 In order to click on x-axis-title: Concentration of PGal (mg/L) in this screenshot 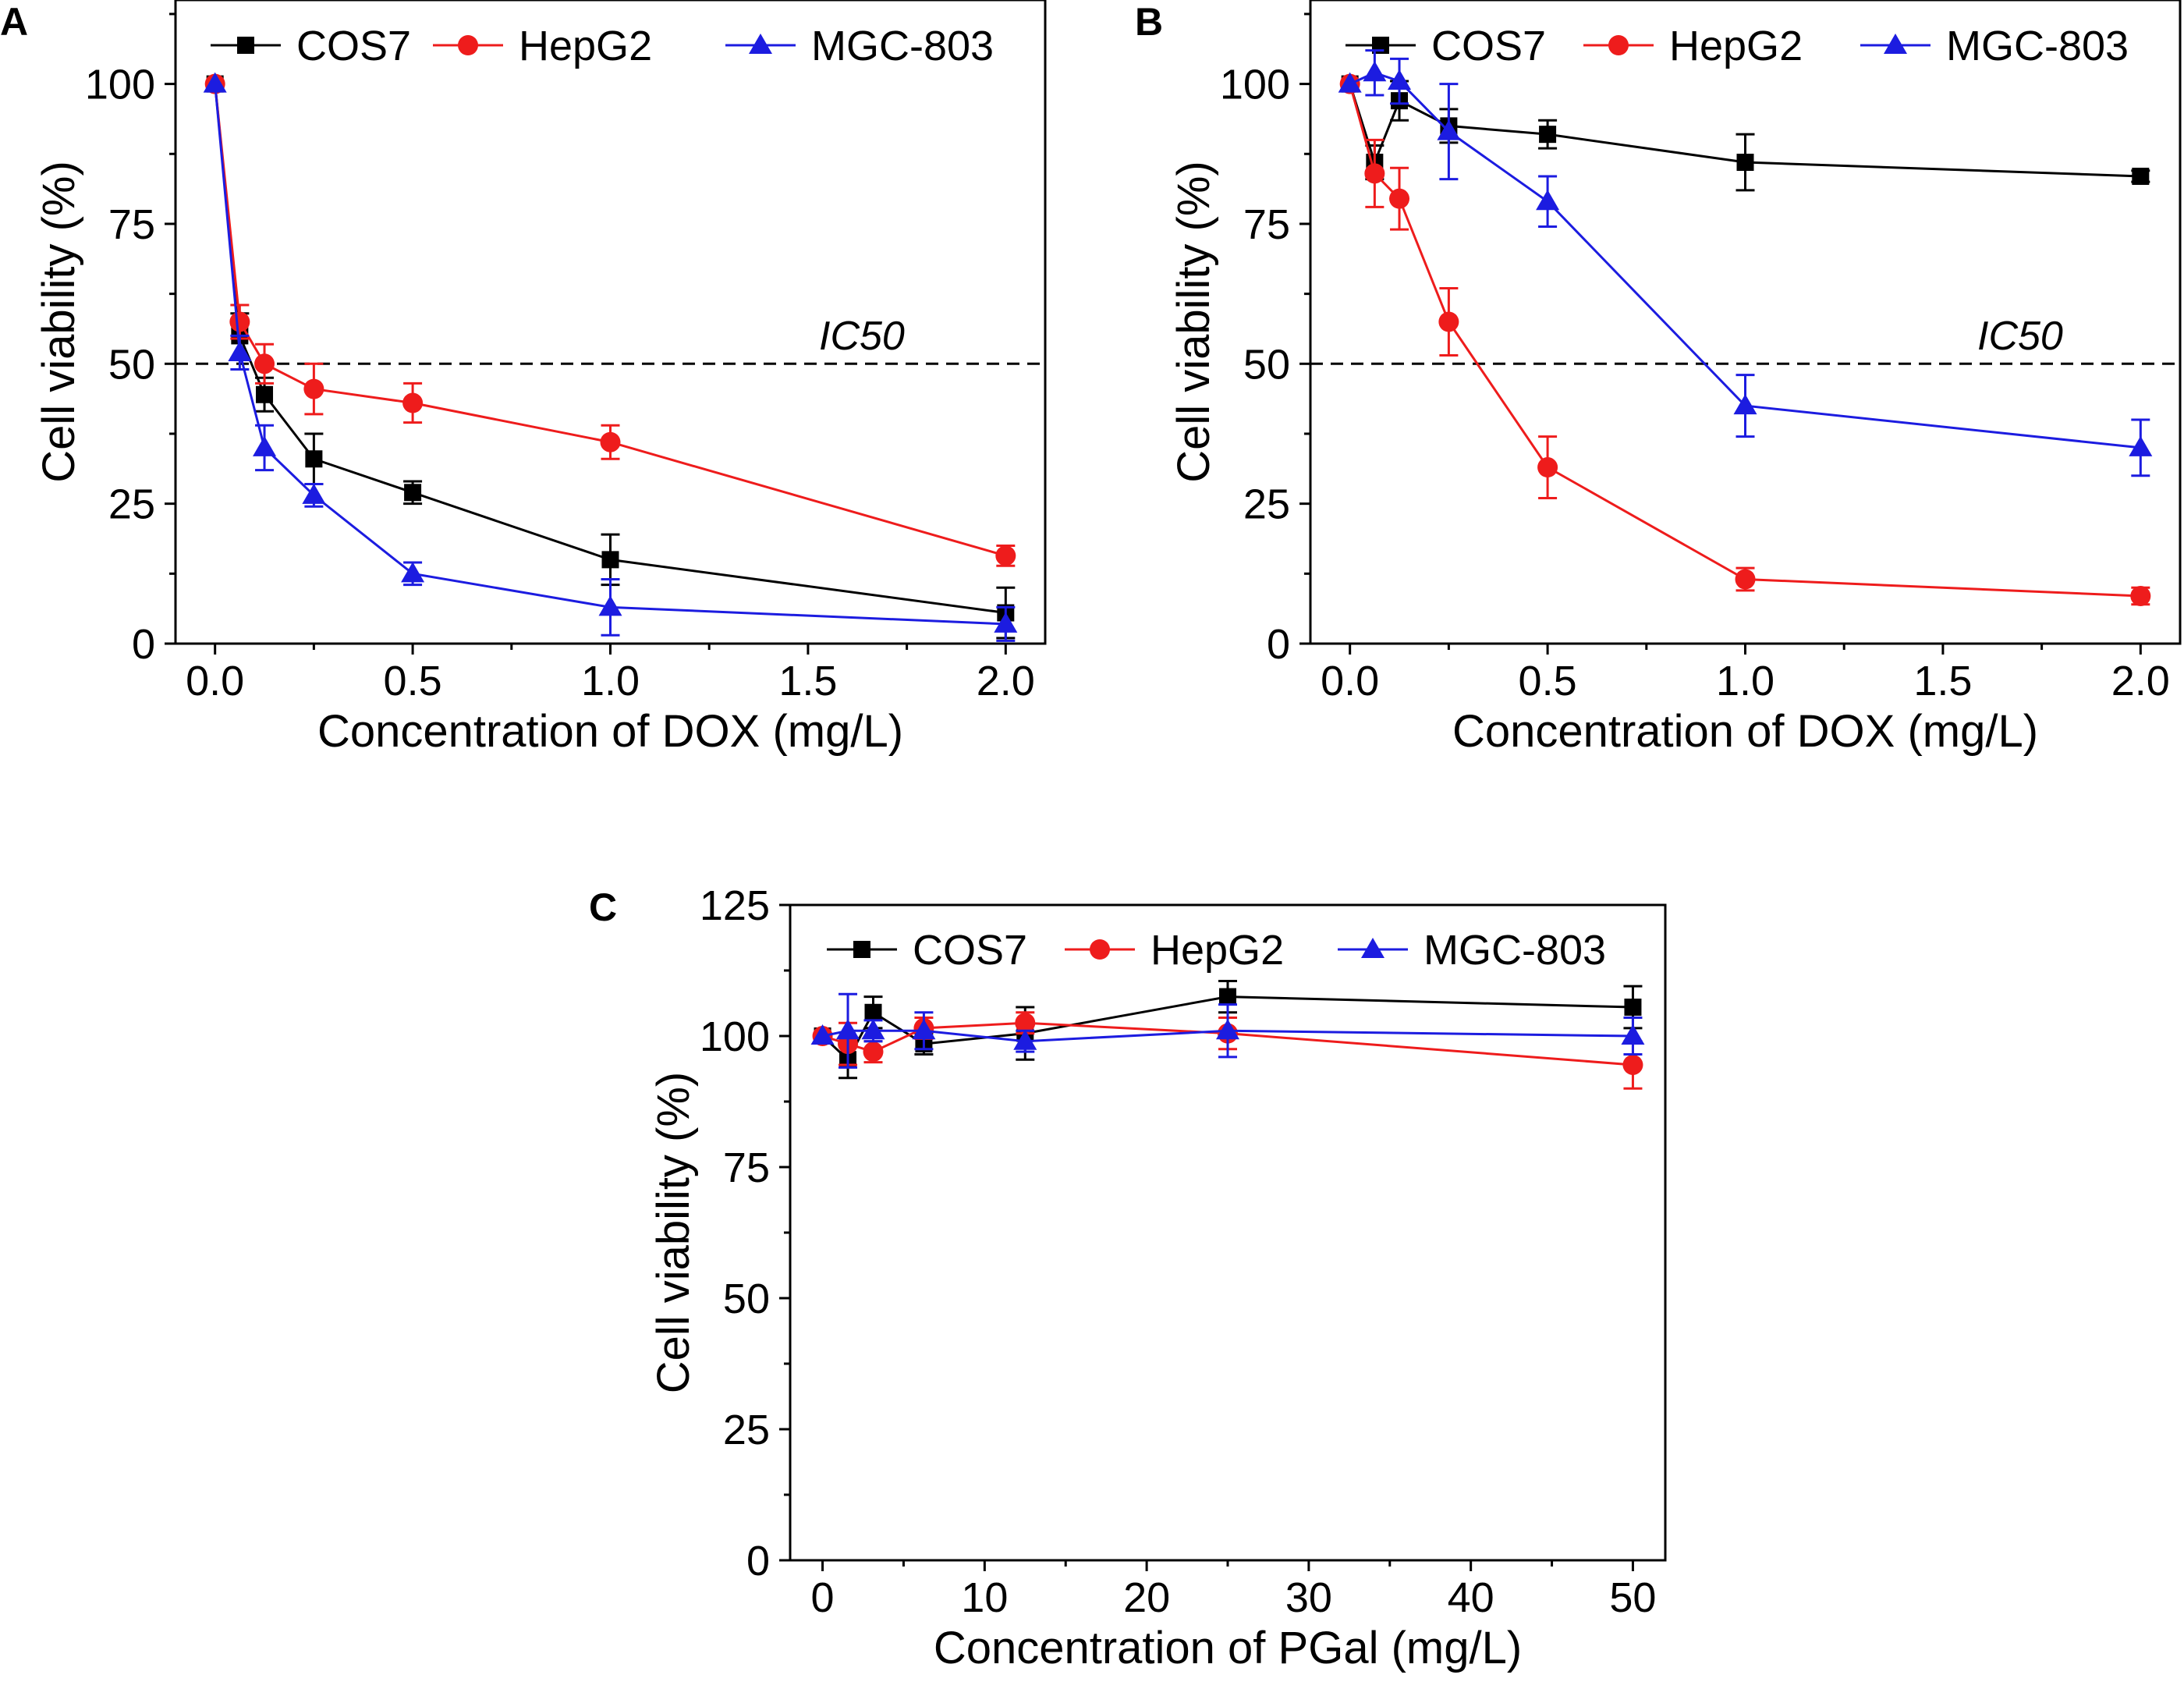, I will do `click(1228, 1648)`.